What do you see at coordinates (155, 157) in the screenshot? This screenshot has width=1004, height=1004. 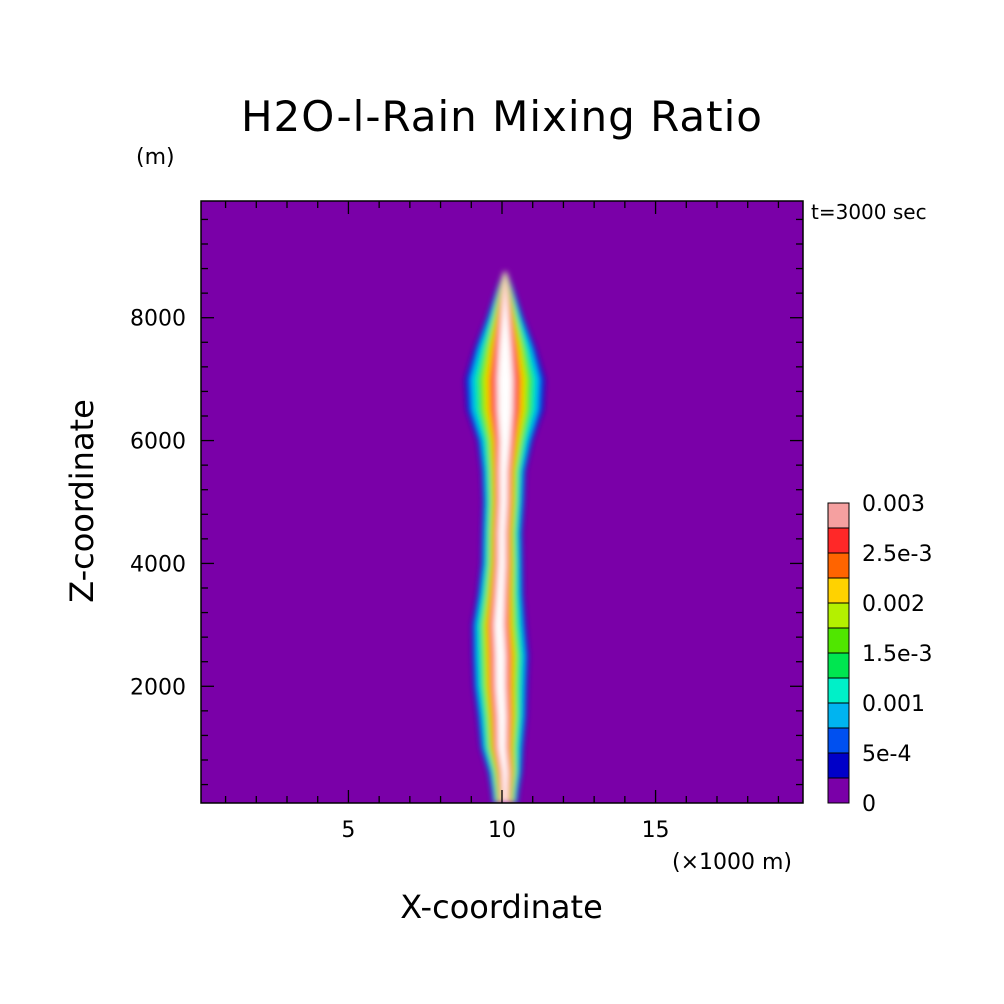 I see `y-axis-unit: (m)` at bounding box center [155, 157].